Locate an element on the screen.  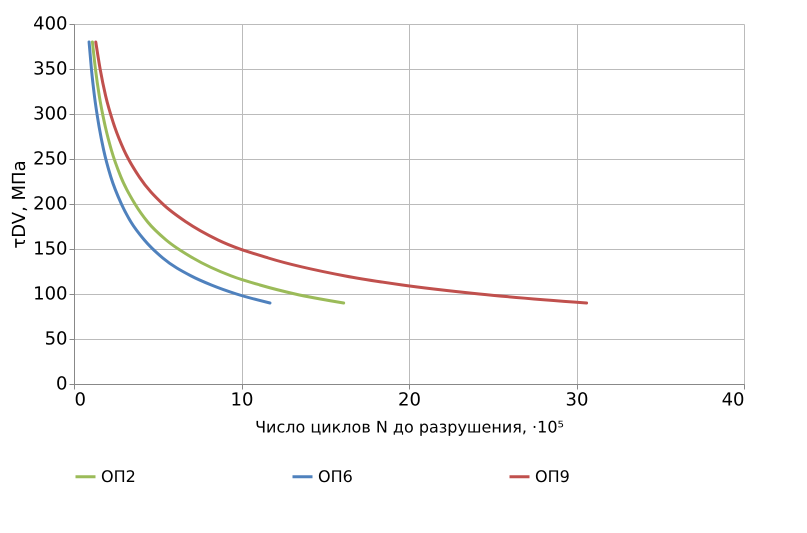
x-axis-title: Число циклов N до разрушения, ·10⁵ is located at coordinates (409, 427).